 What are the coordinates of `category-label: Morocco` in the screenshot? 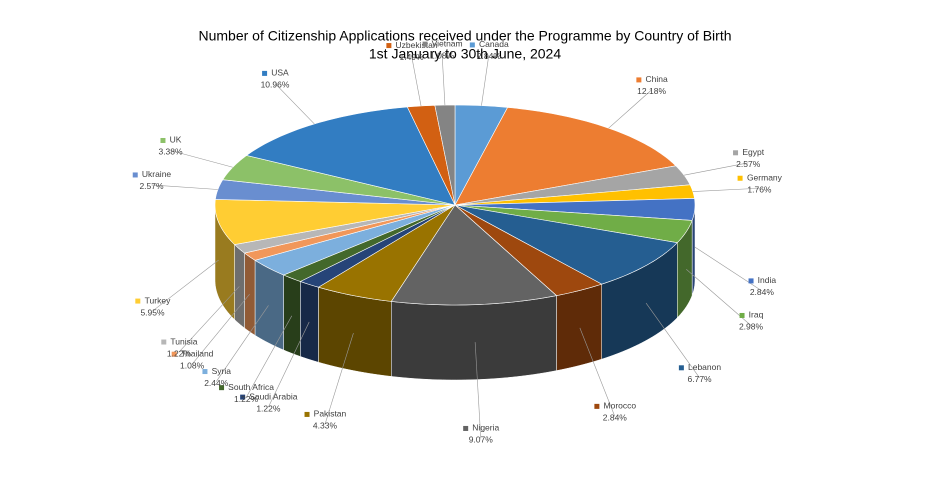 It's located at (620, 406).